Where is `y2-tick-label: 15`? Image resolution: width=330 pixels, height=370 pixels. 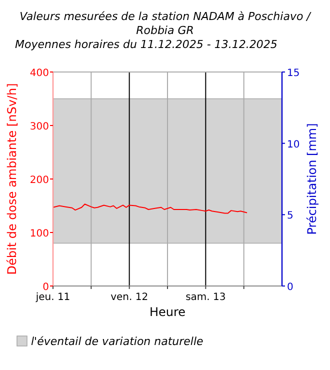
y2-tick-label: 15 is located at coordinates (293, 73).